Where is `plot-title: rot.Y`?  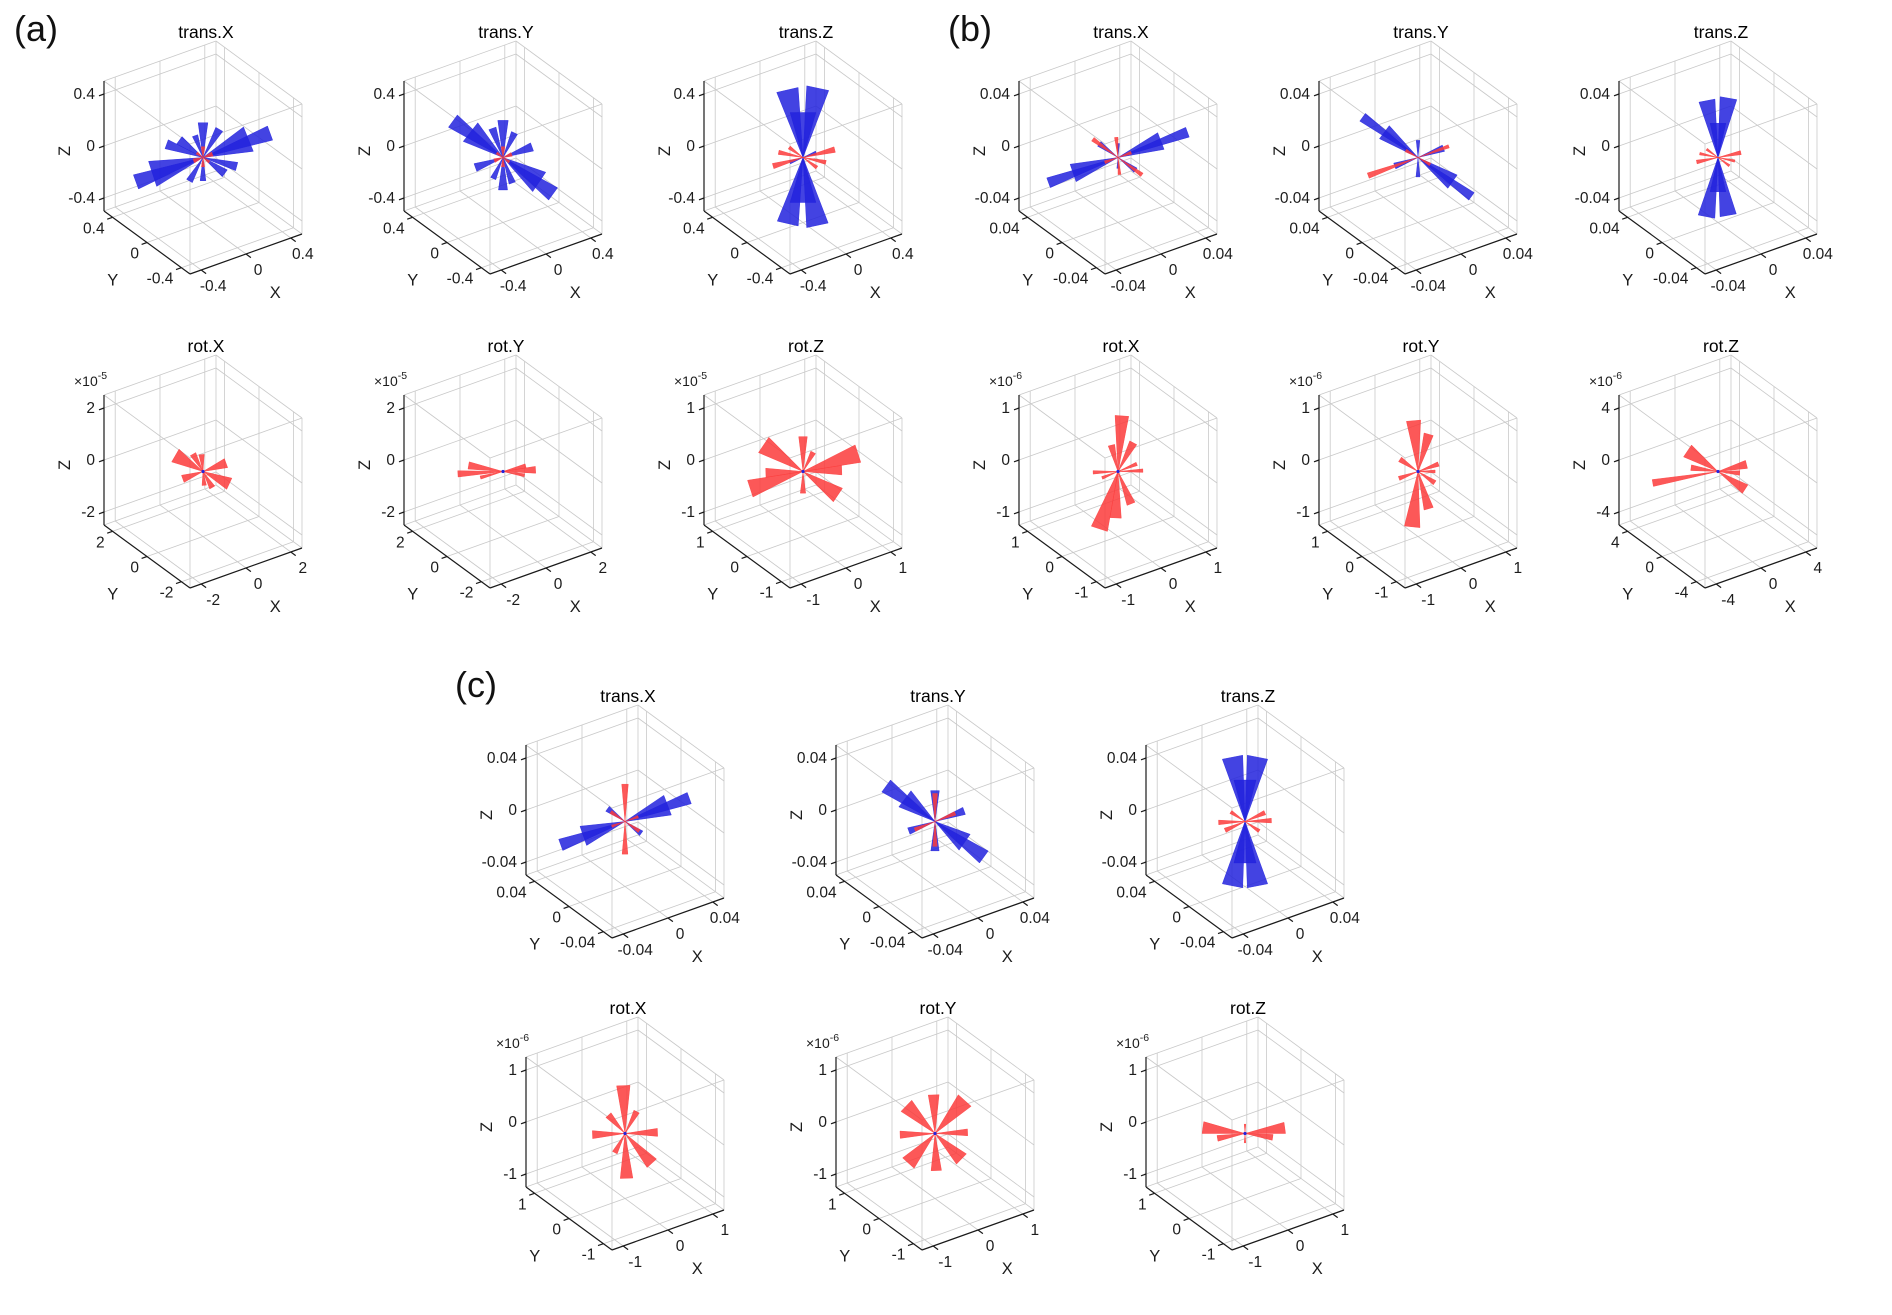
plot-title: rot.Y is located at coordinates (506, 346).